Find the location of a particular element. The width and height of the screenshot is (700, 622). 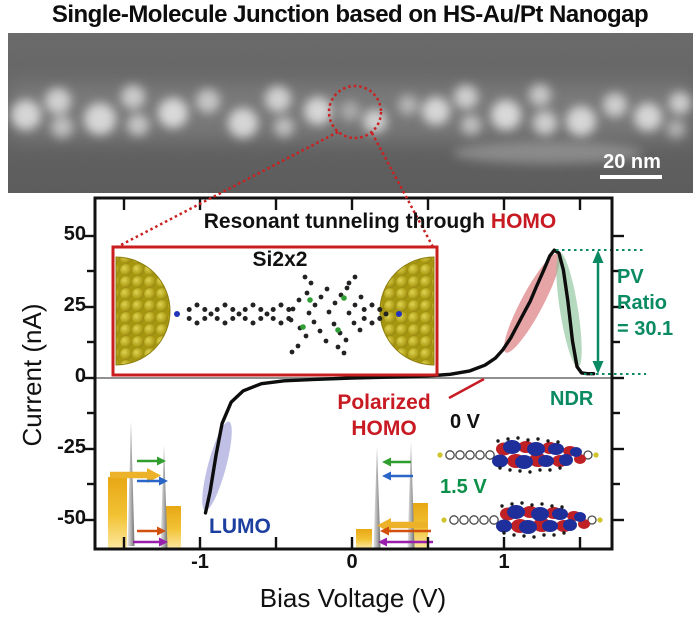

polarized-line1: Polarized is located at coordinates (384, 402).